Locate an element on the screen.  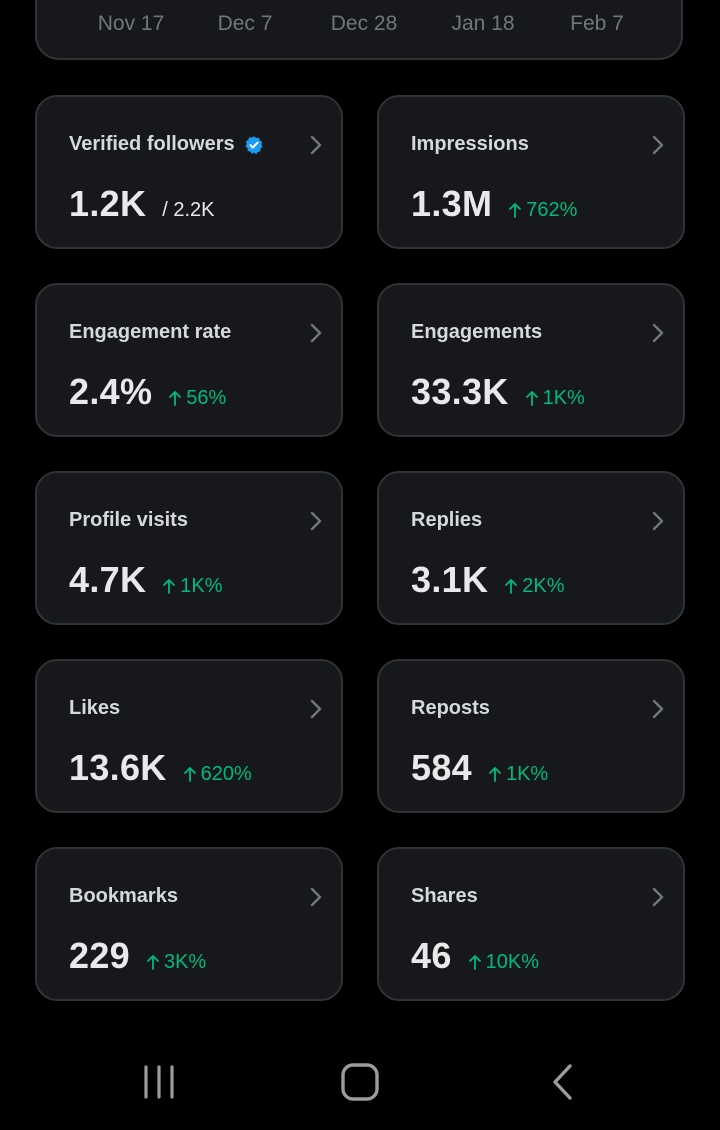
metric-value-row: 46 10K% is located at coordinates (475, 956).